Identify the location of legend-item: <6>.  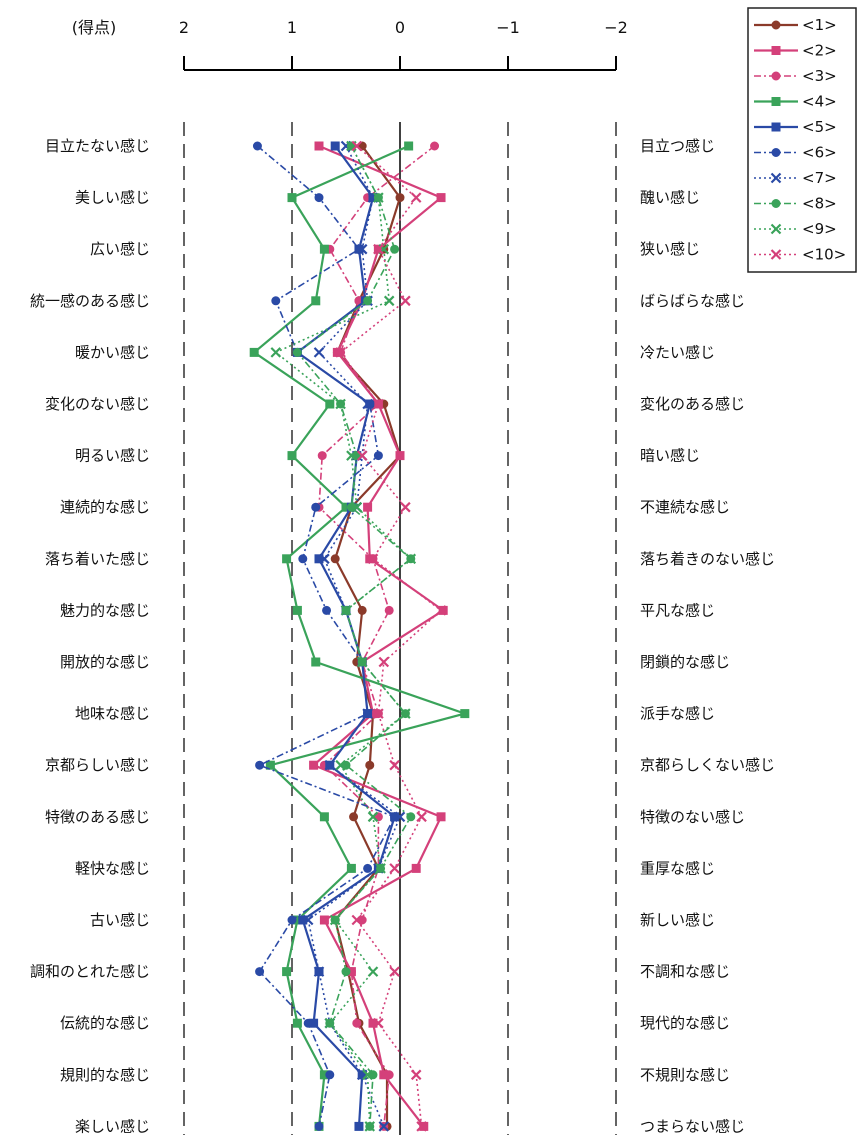
(795, 153).